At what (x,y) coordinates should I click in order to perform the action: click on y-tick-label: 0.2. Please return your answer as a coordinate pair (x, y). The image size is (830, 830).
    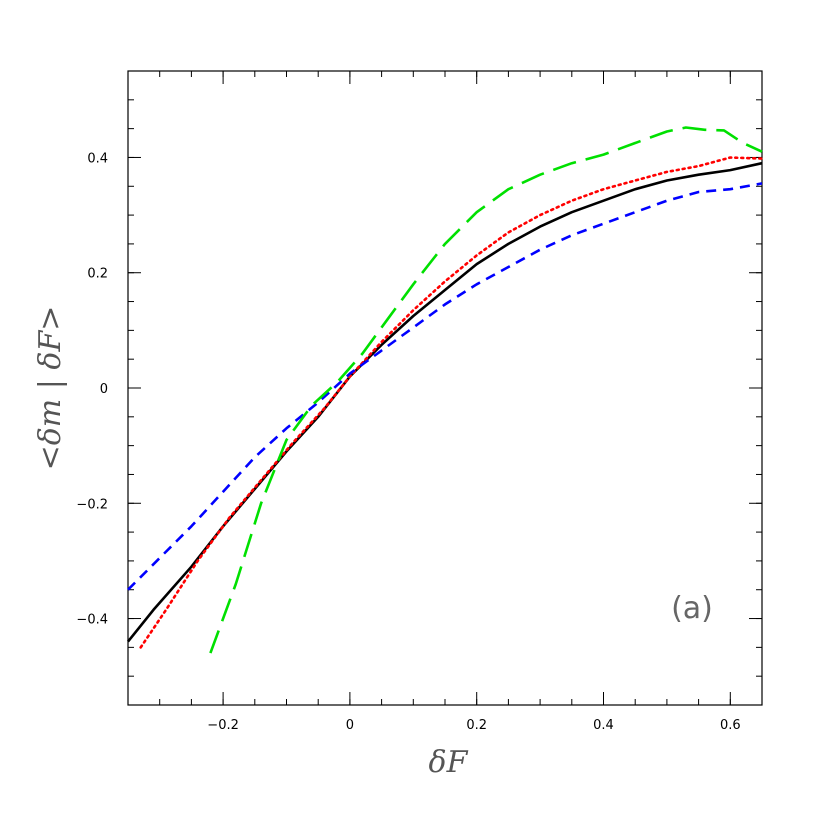
    Looking at the image, I should click on (97, 274).